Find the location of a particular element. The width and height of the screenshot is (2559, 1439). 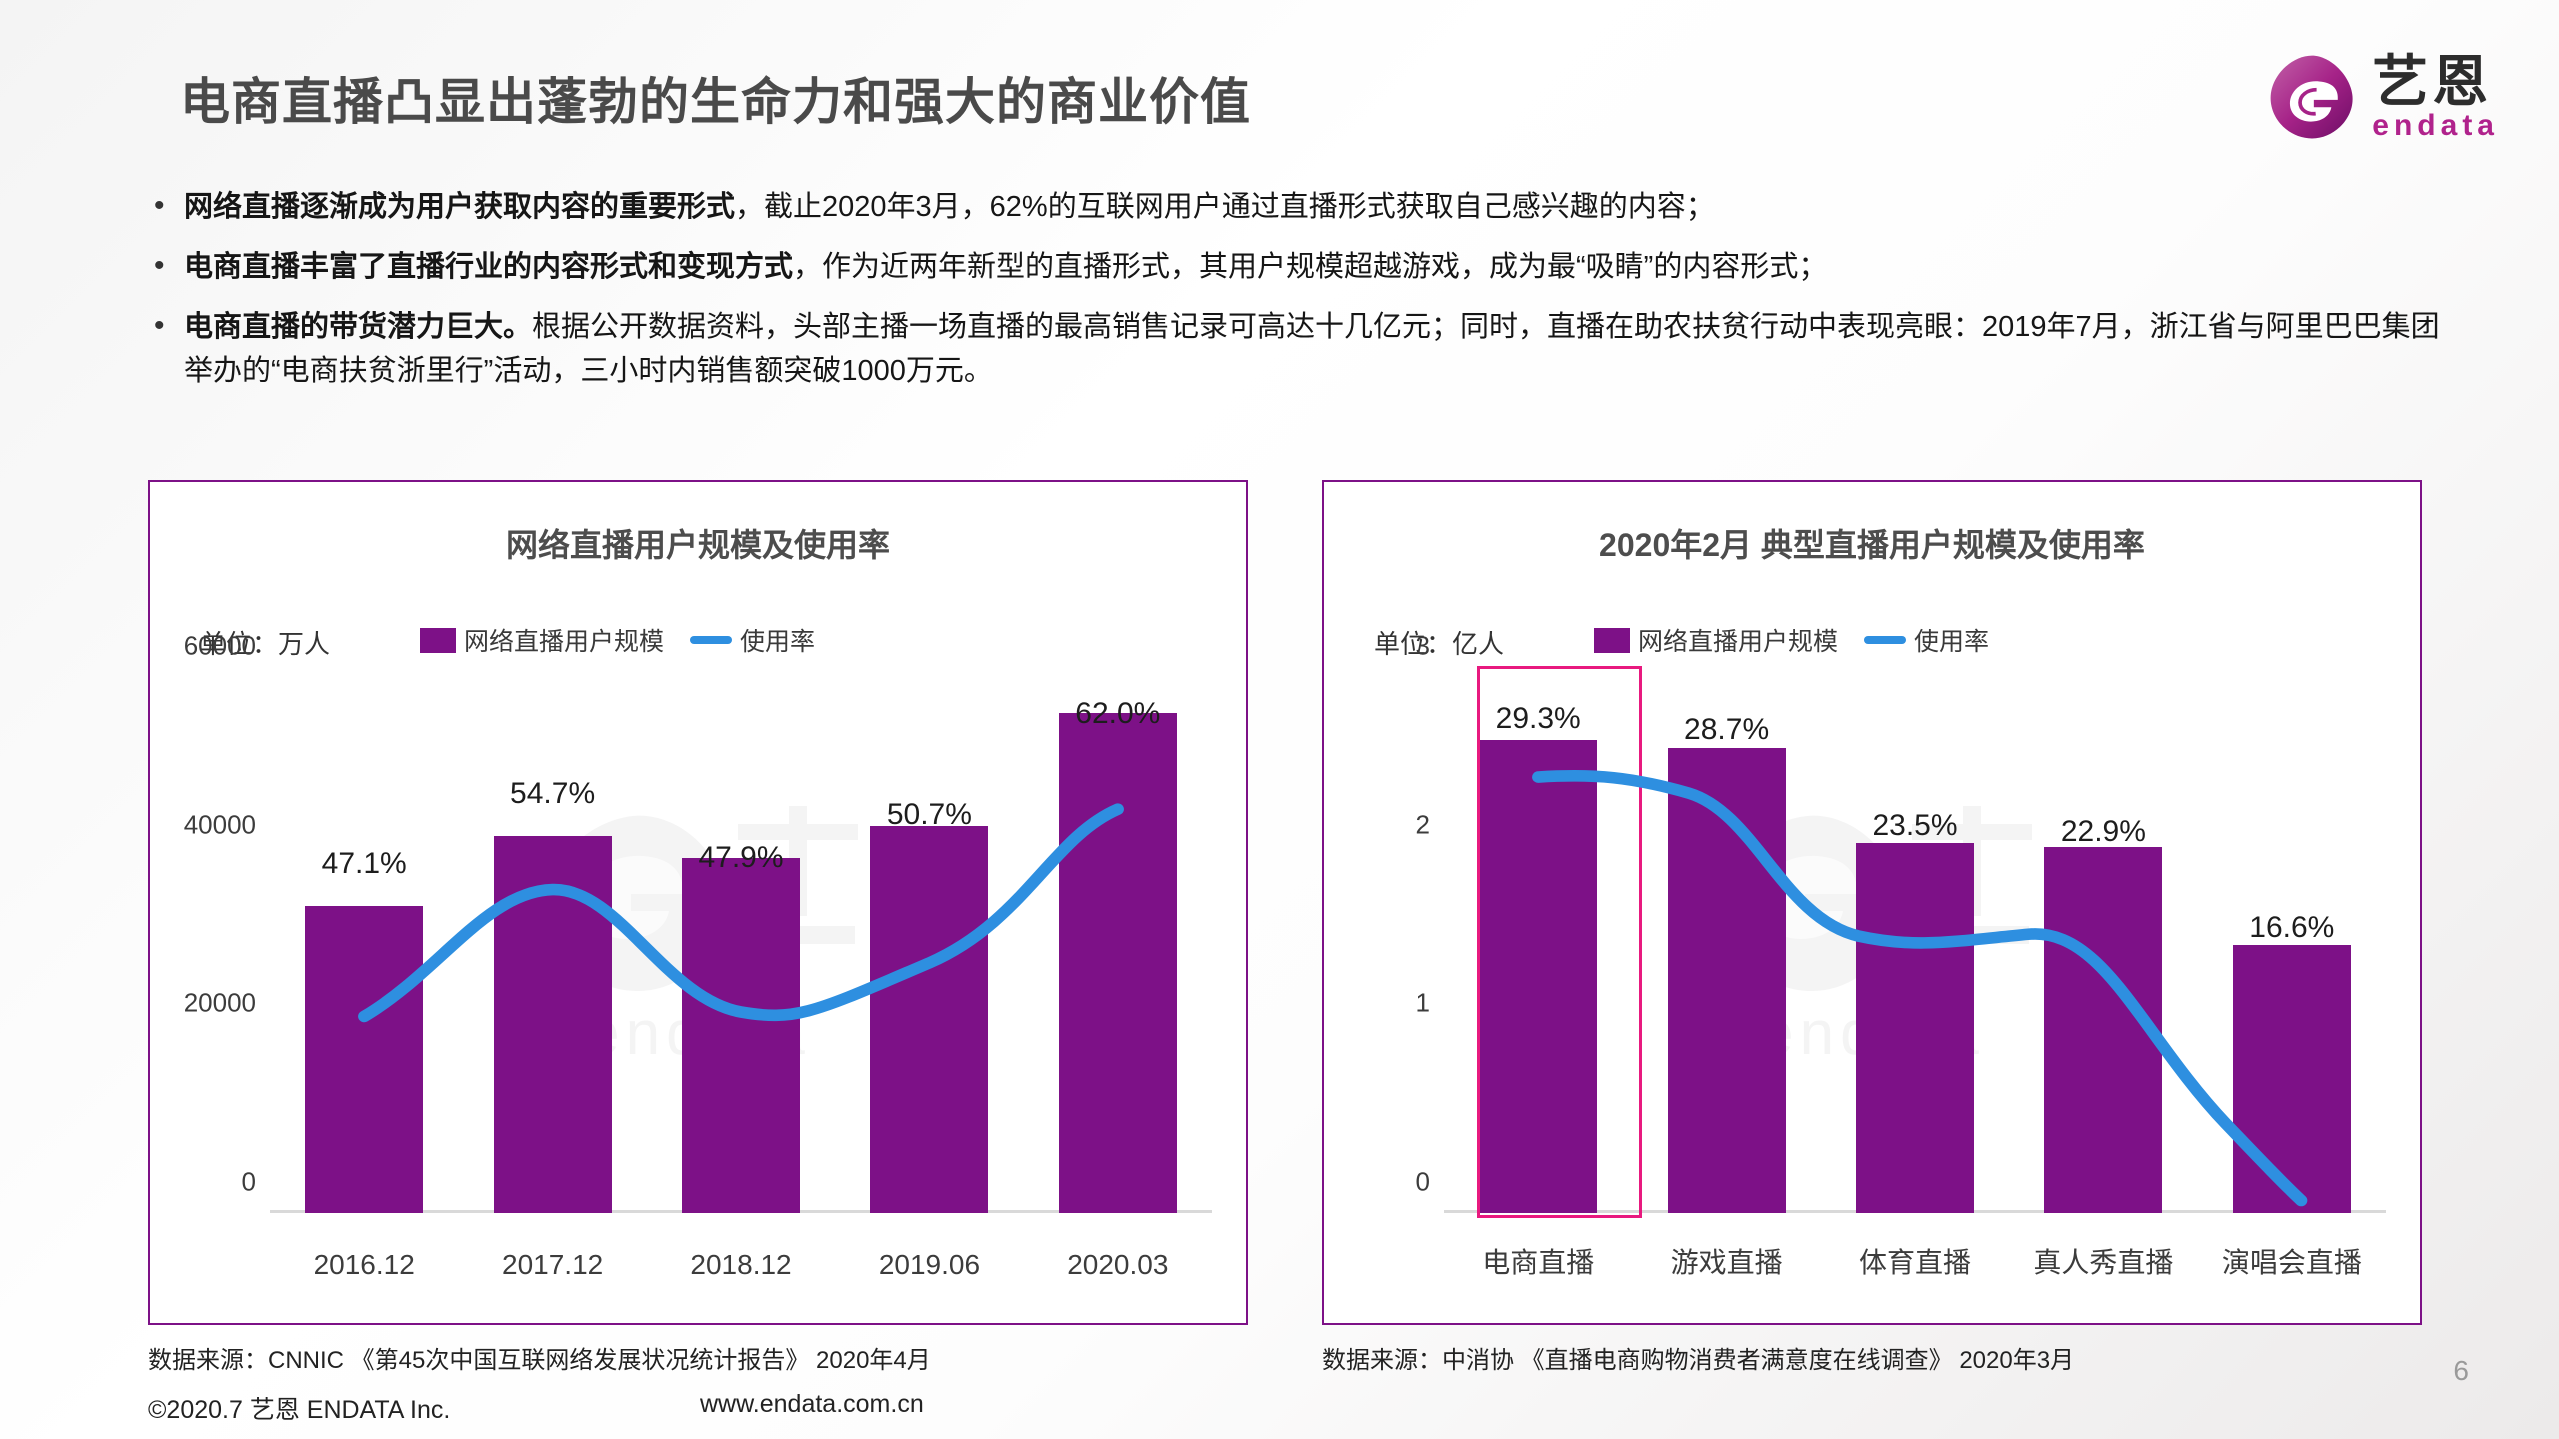

page-number: 6 is located at coordinates (2461, 1370).